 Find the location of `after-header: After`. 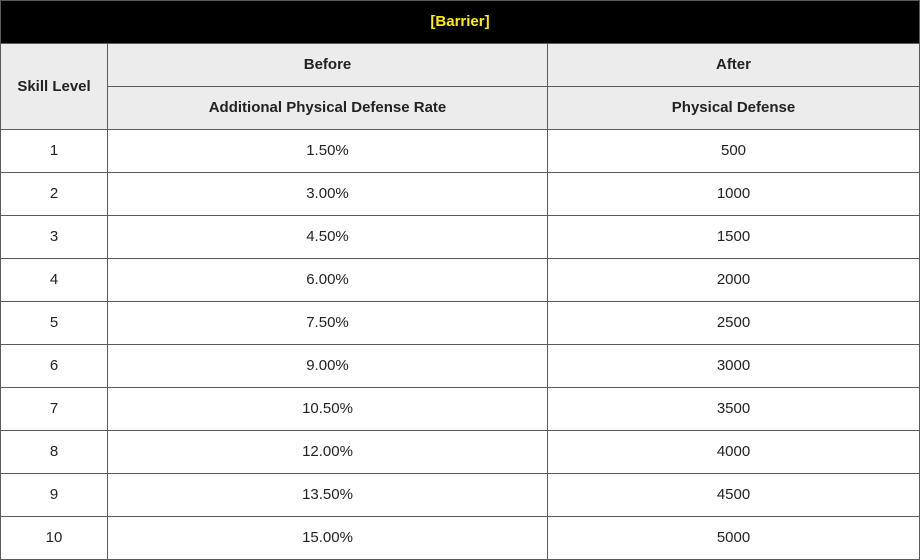

after-header: After is located at coordinates (733, 65).